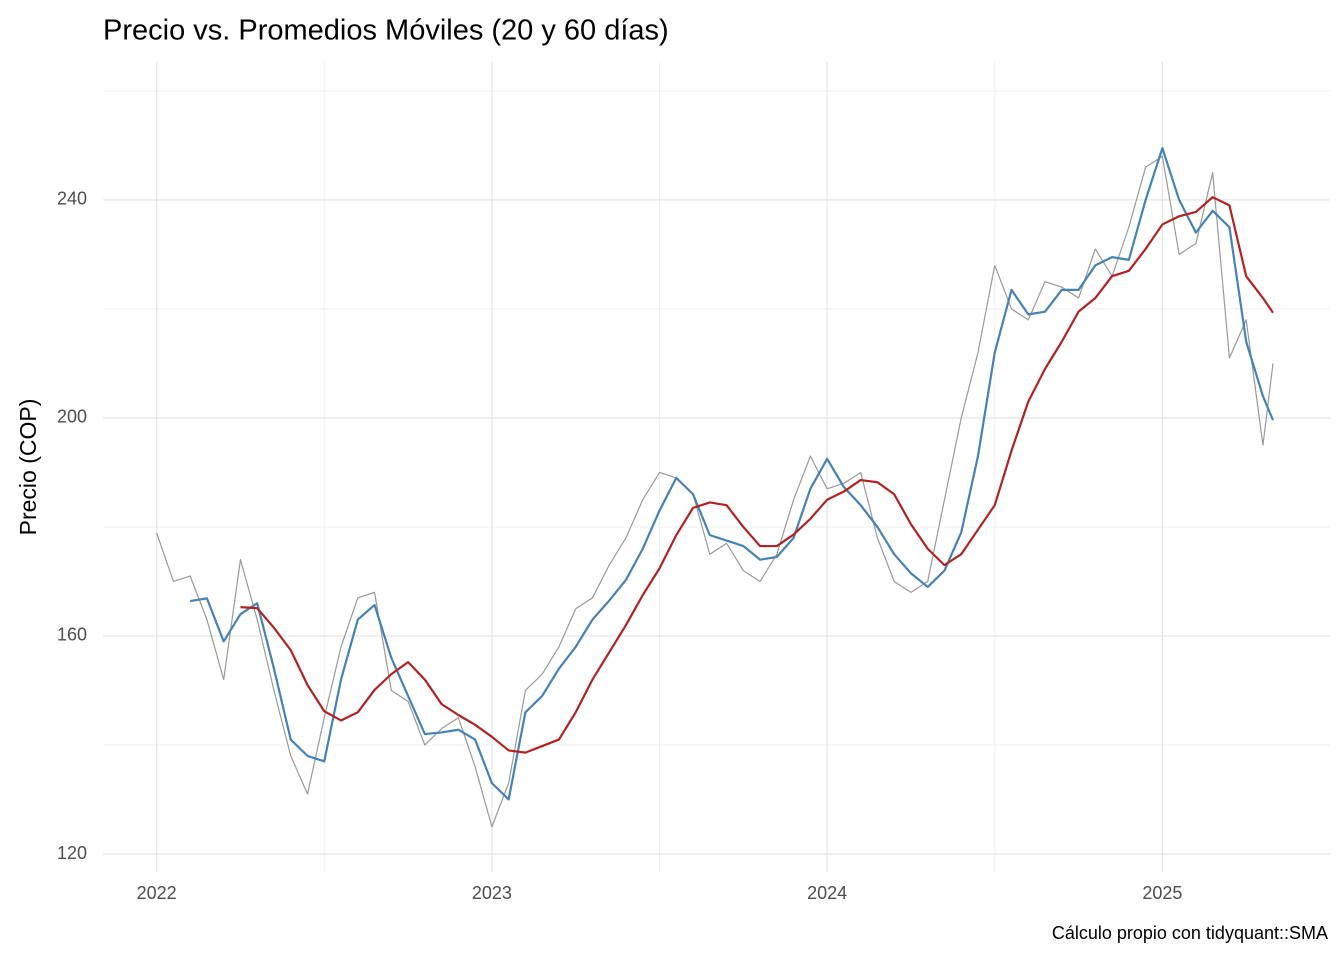 This screenshot has width=1344, height=965. I want to click on y-tick-label: 240, so click(72, 199).